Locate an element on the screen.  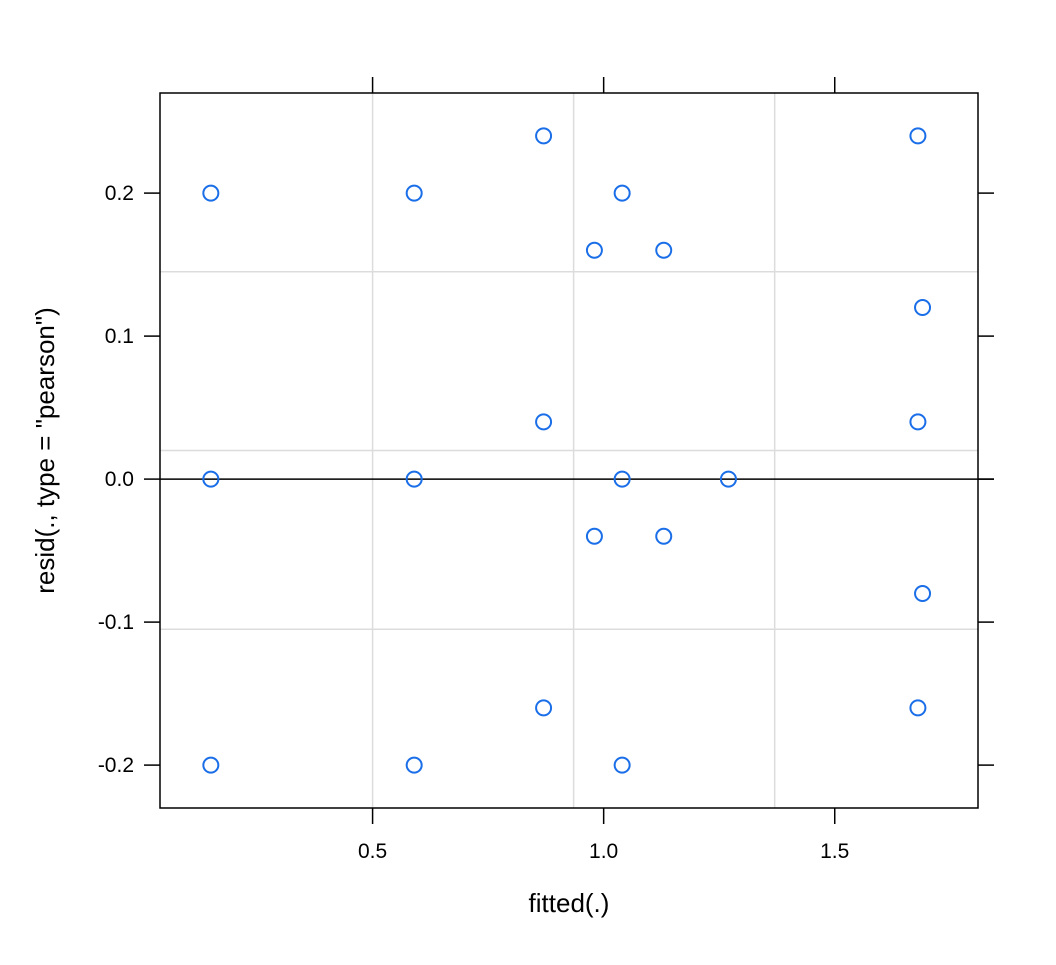
y-tick-label-0: -0.2 is located at coordinates (116, 765).